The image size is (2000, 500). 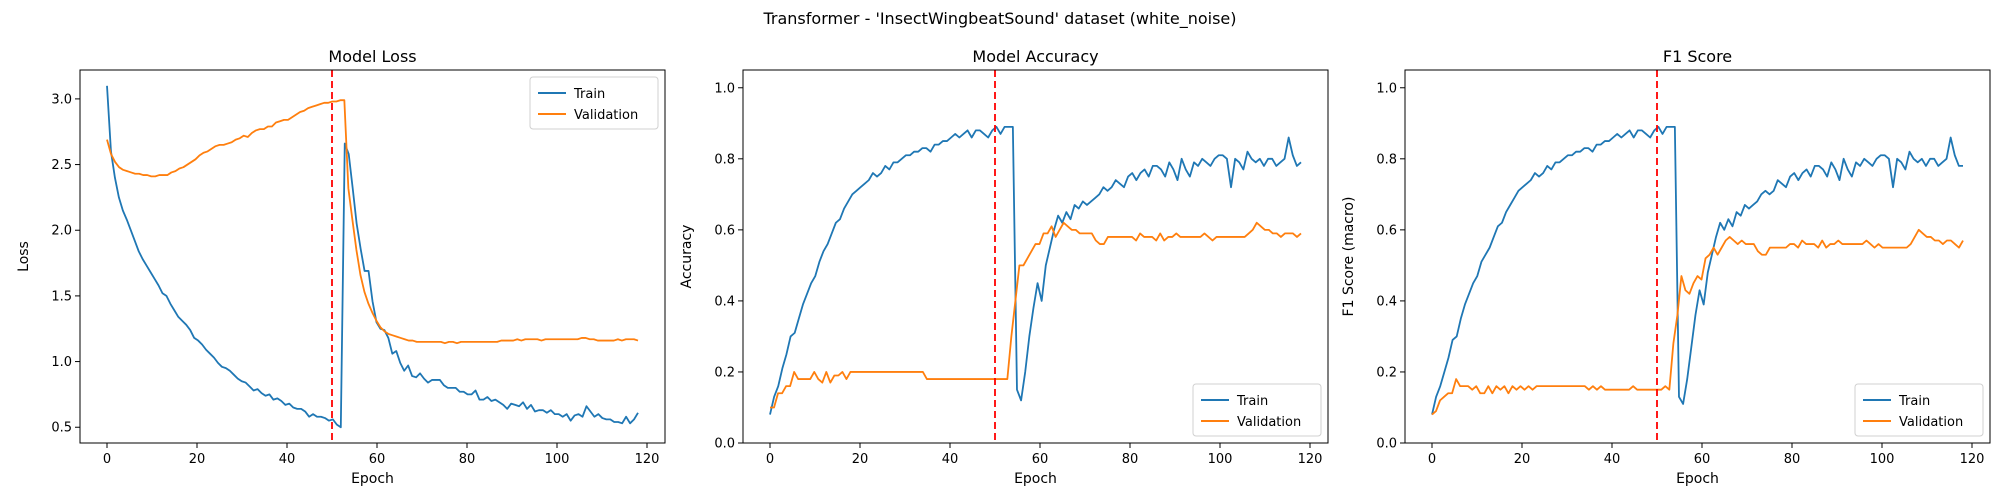 I want to click on y-axis-label: Loss, so click(x=24, y=256).